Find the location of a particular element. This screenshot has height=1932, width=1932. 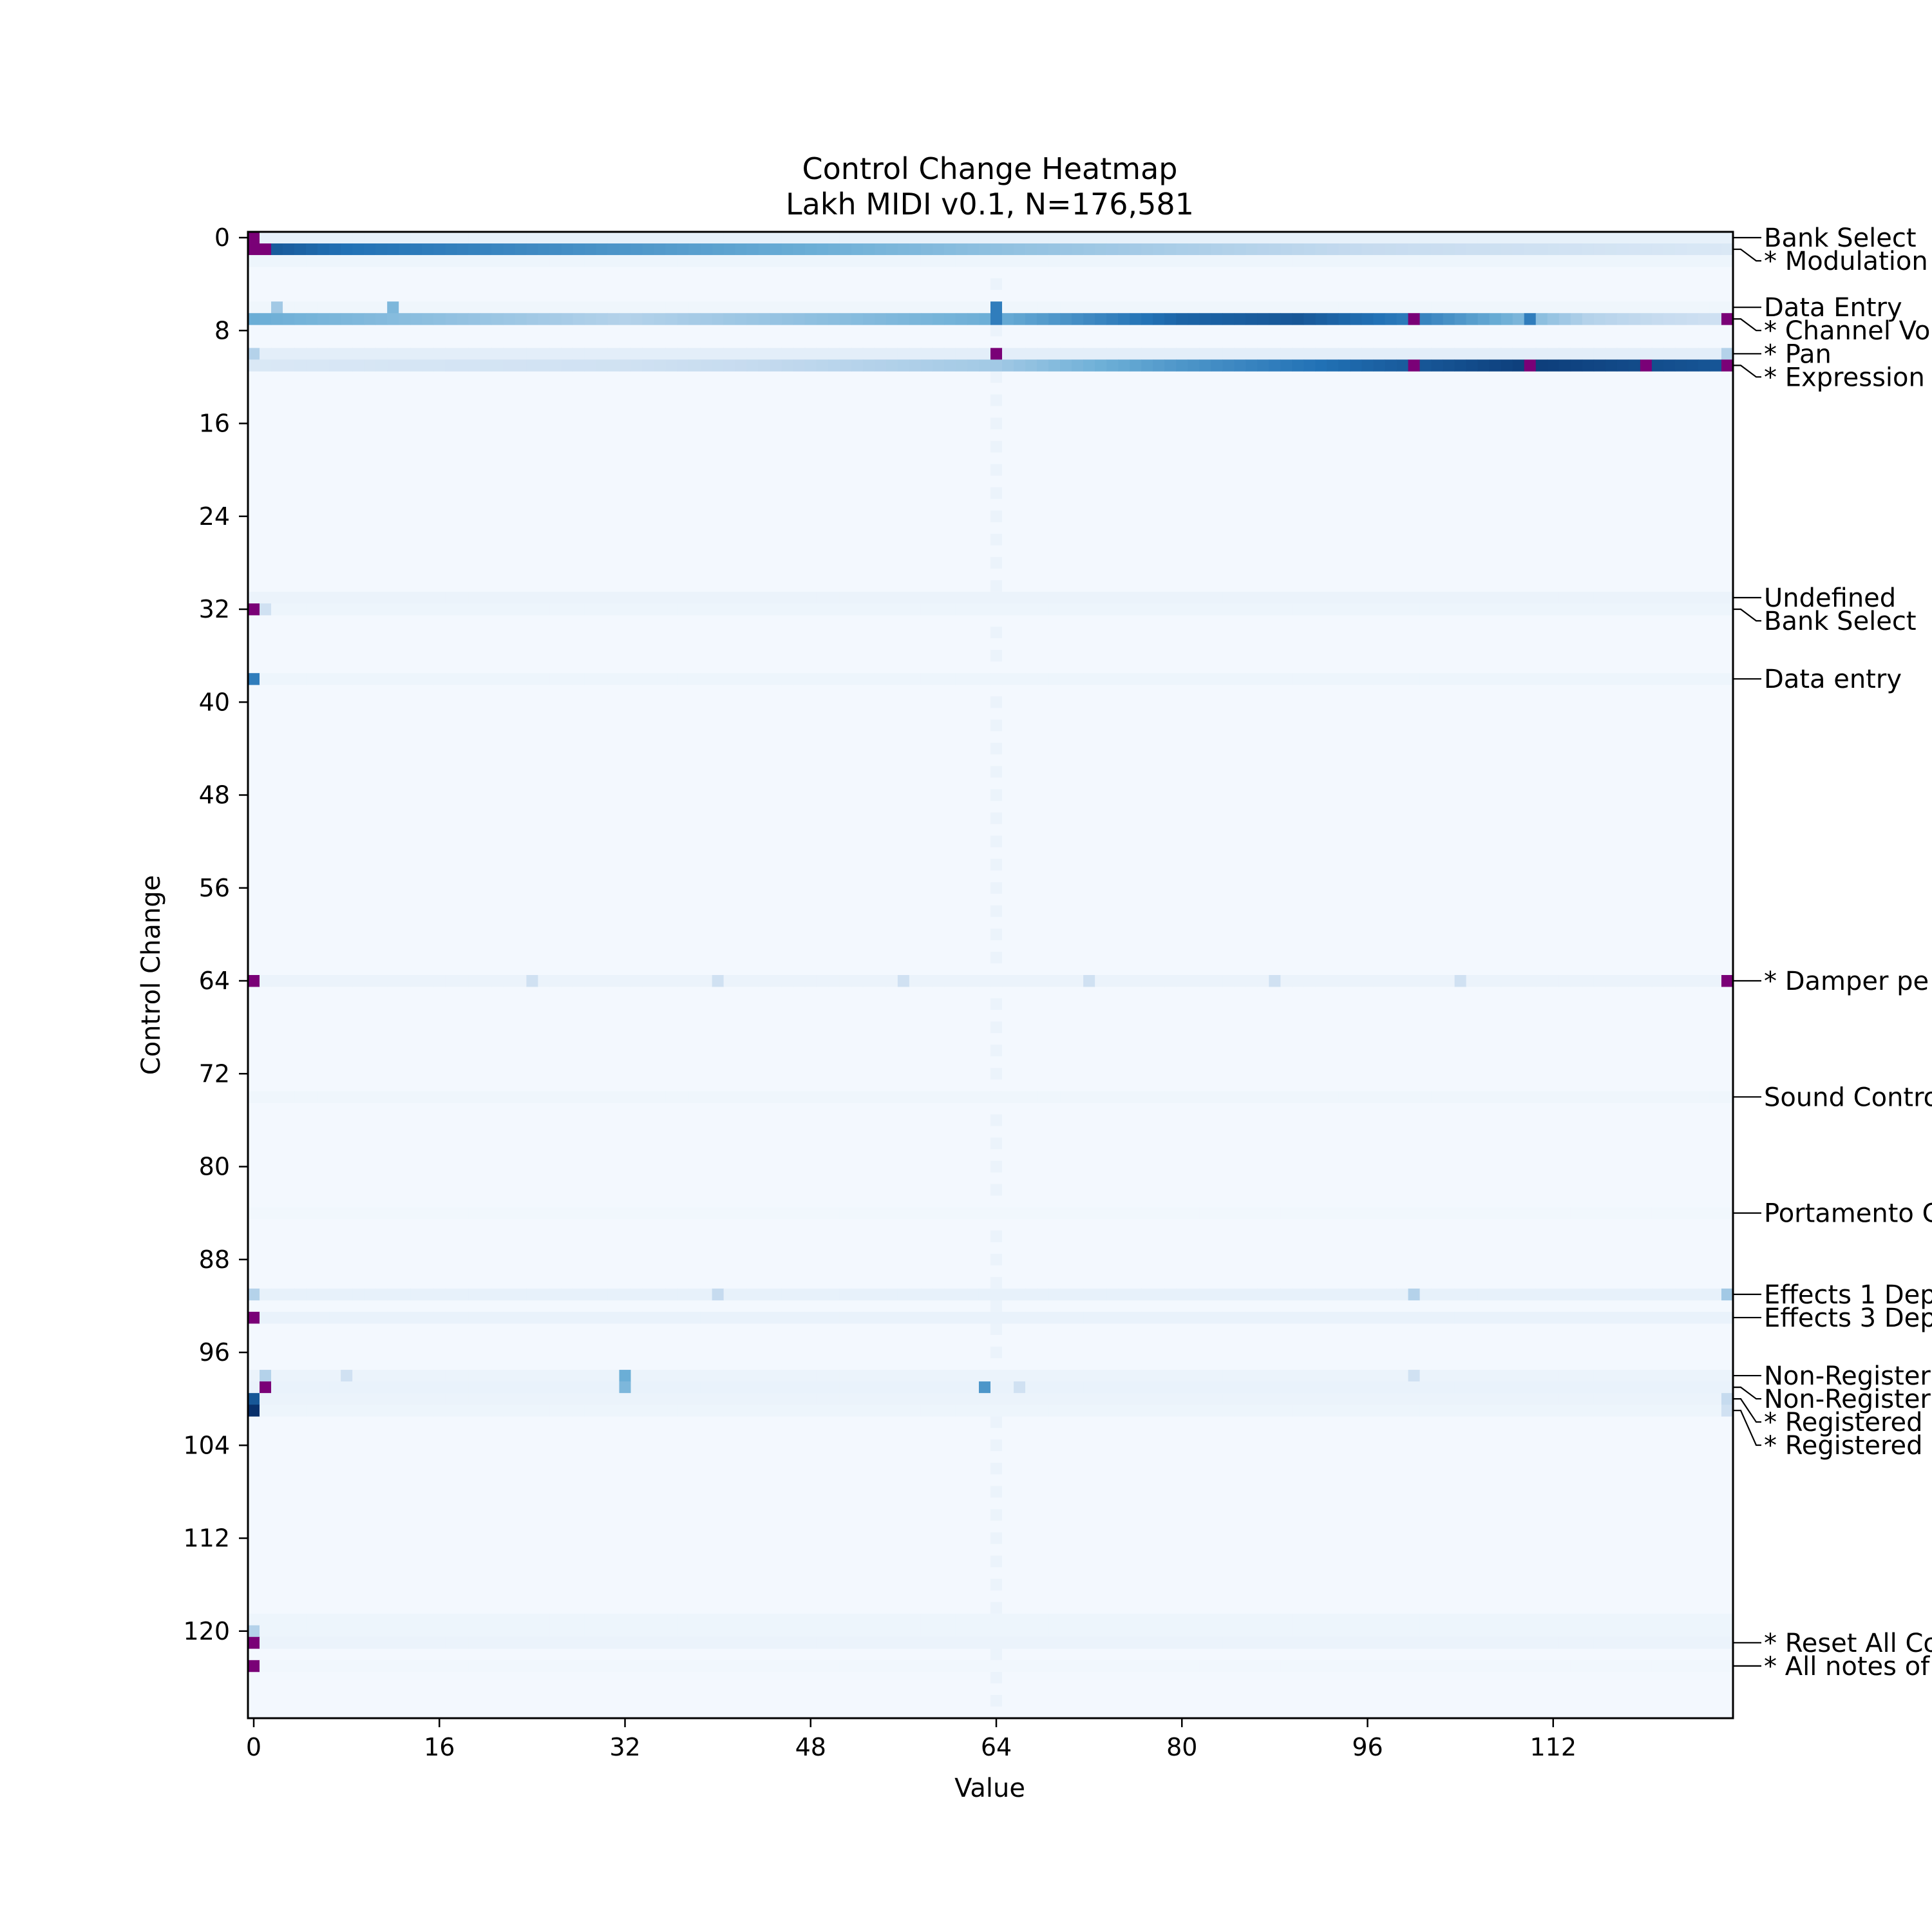

y-tick-label: 88 is located at coordinates (215, 1259).